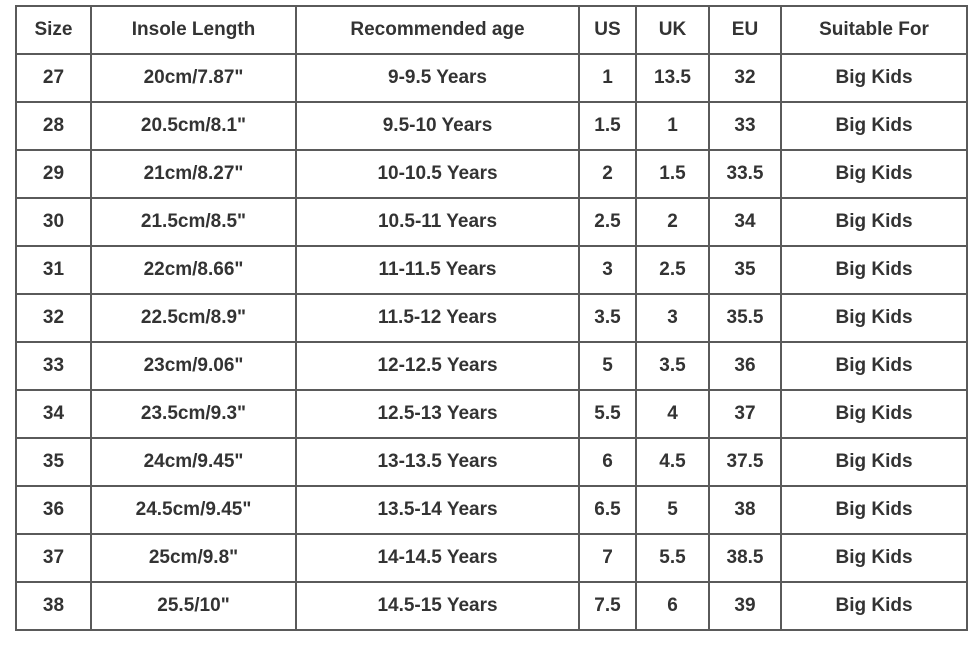  Describe the element at coordinates (437, 30) in the screenshot. I see `header-cell: Recommended age` at that location.